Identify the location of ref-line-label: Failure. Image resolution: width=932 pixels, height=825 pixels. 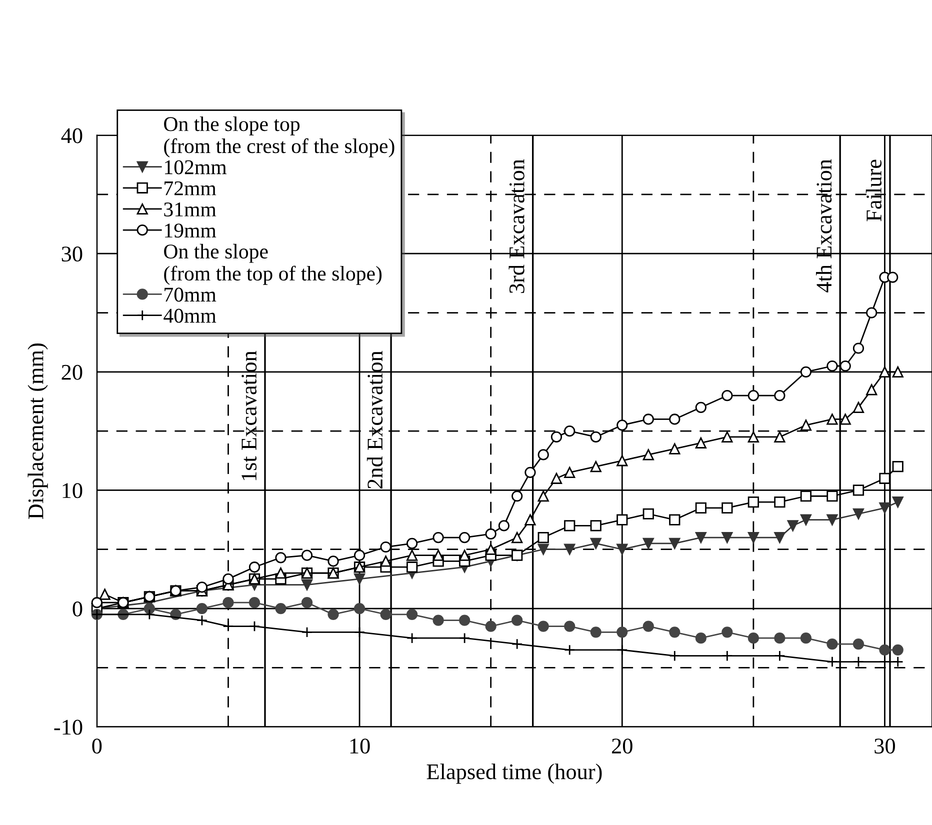
(874, 191).